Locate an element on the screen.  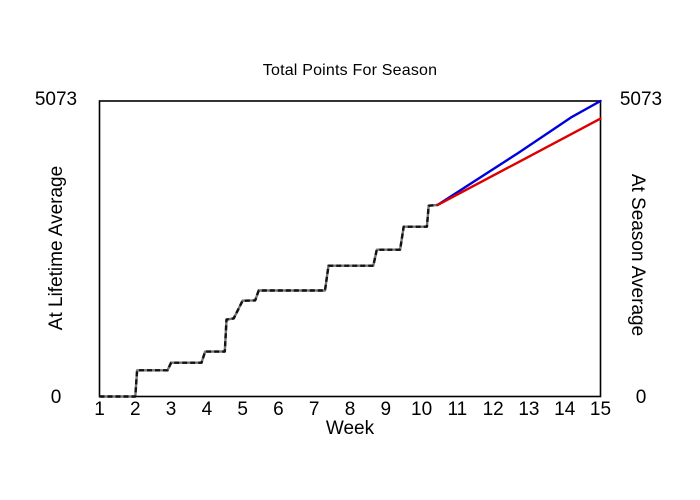
x-tick-label: 7 is located at coordinates (314, 409).